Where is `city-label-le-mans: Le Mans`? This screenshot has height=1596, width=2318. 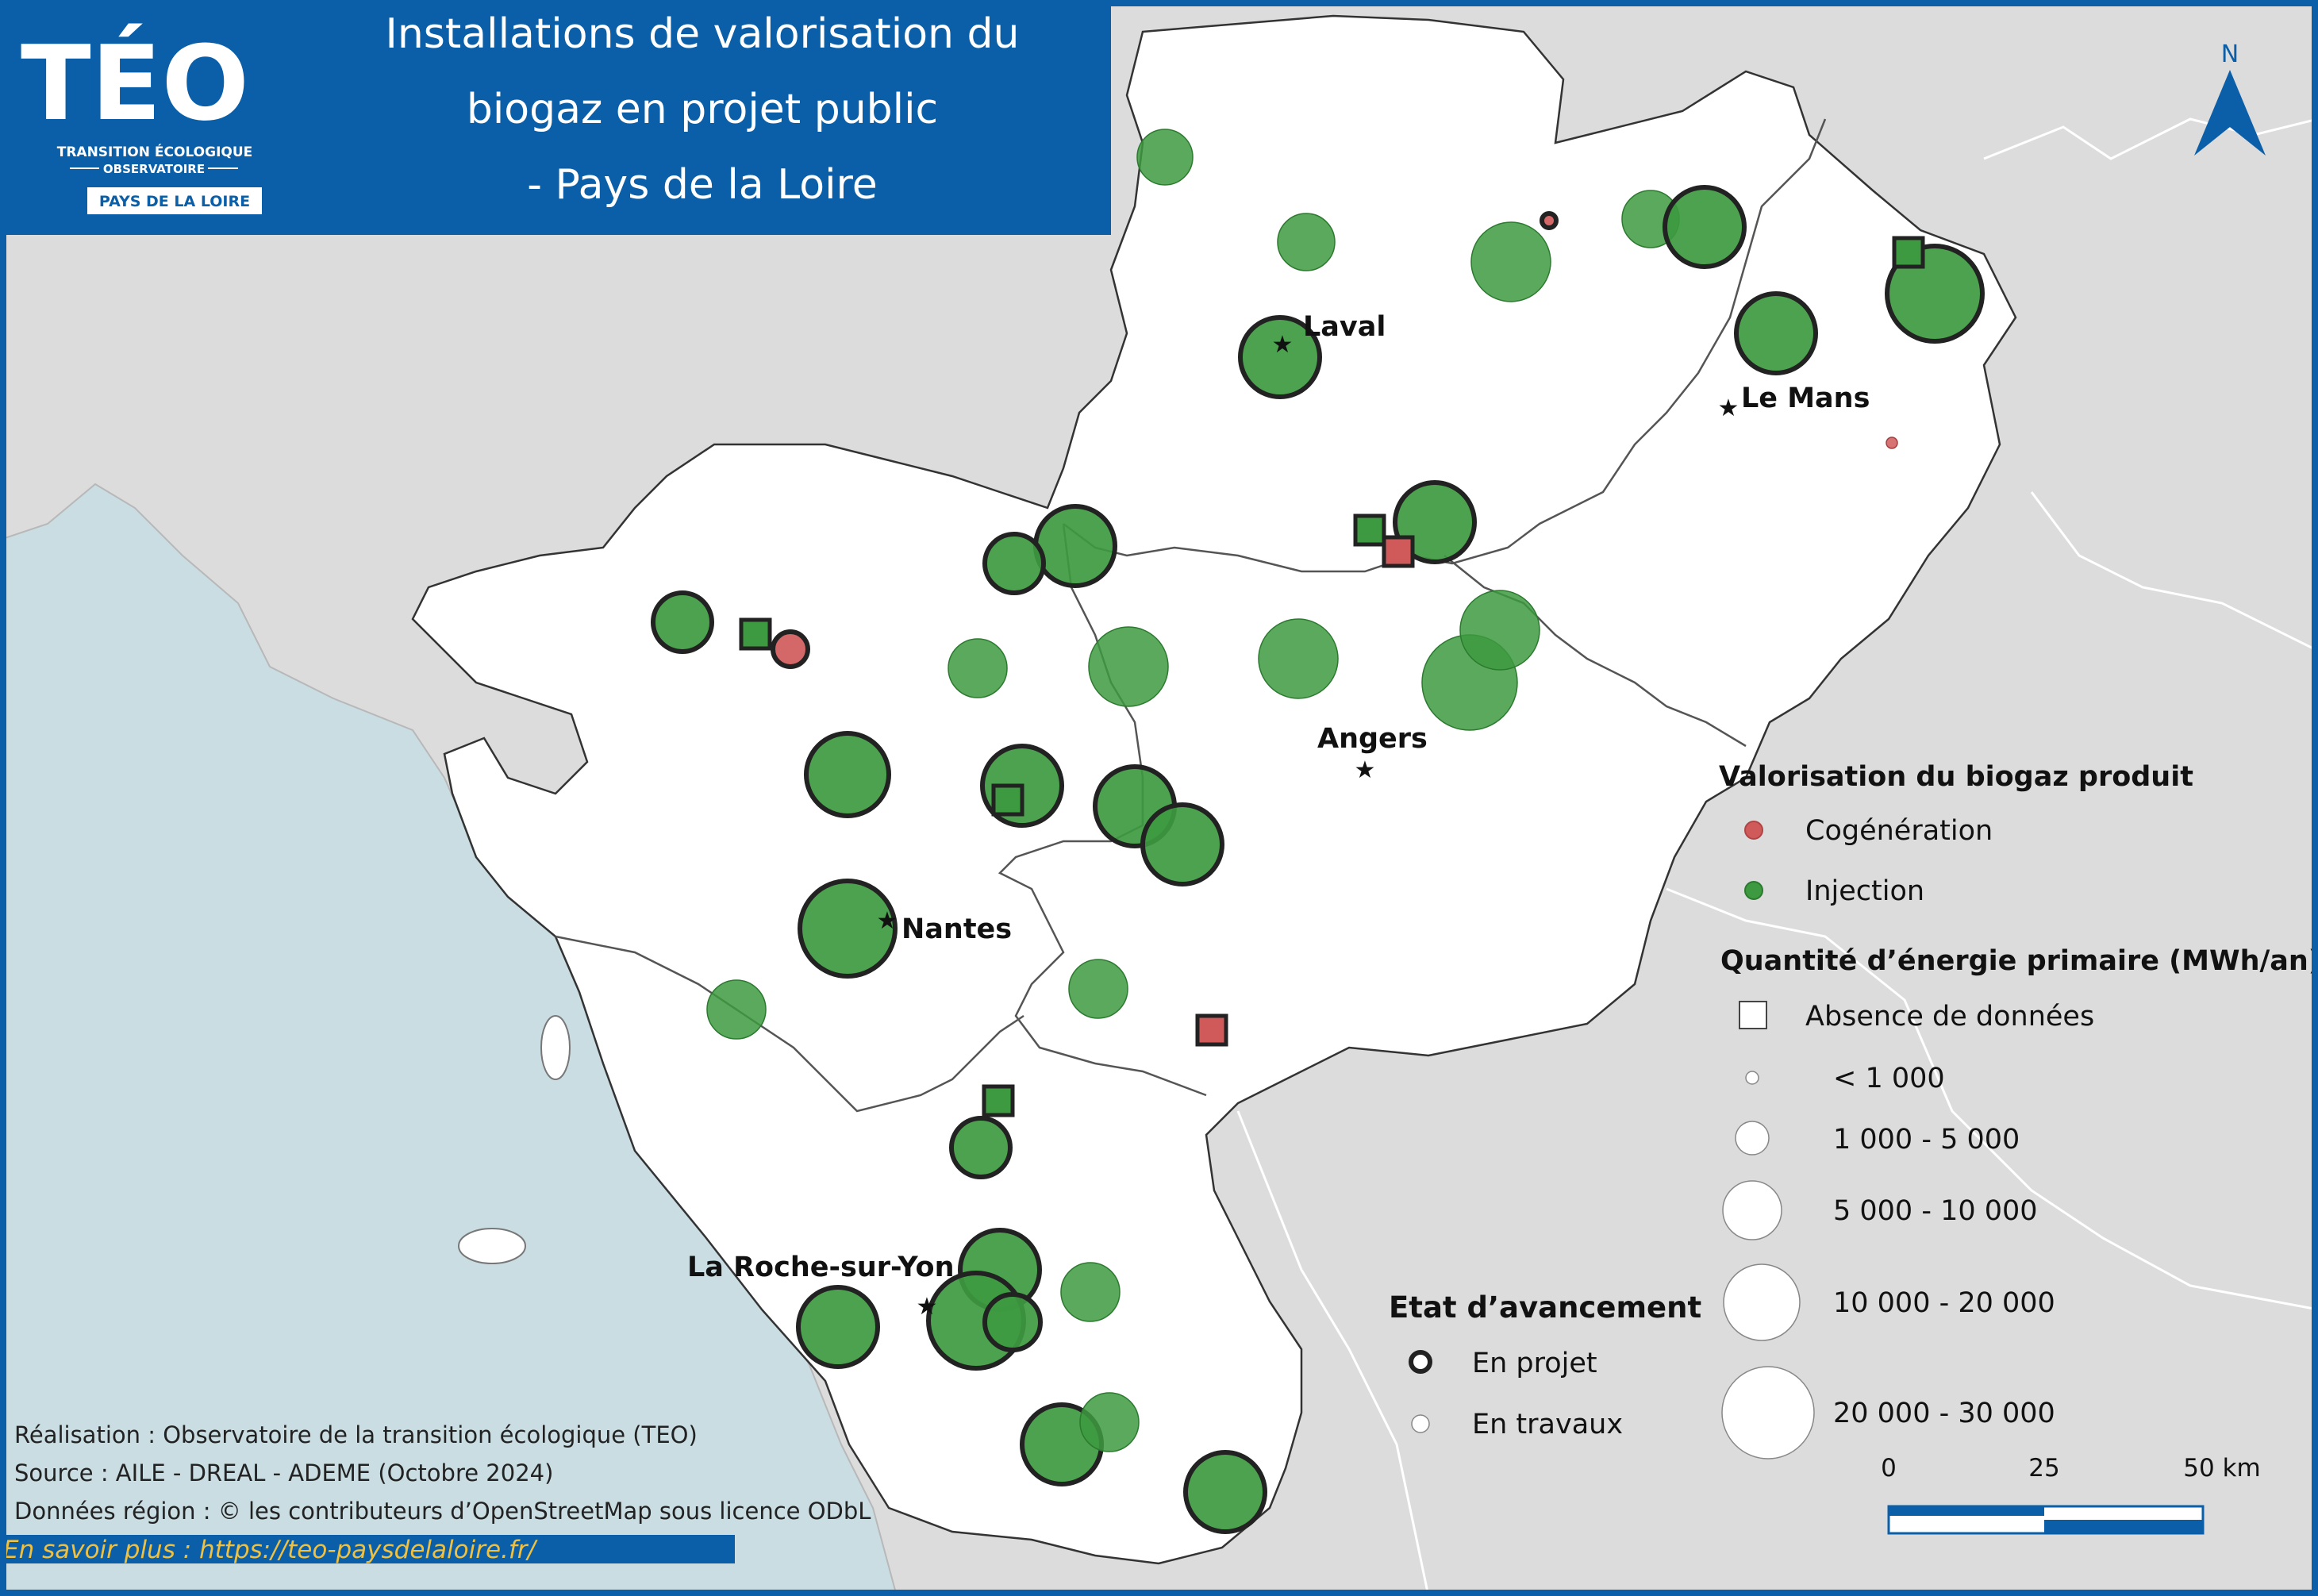
city-label-le-mans: Le Mans is located at coordinates (1805, 398).